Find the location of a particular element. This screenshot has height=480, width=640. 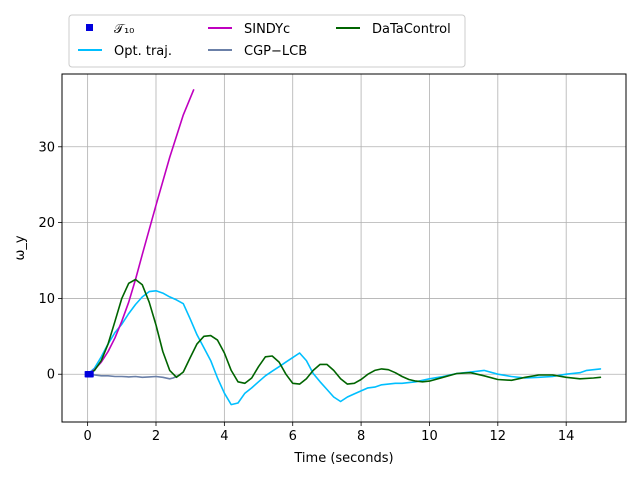

x-tick-label: 12 is located at coordinates (498, 436).